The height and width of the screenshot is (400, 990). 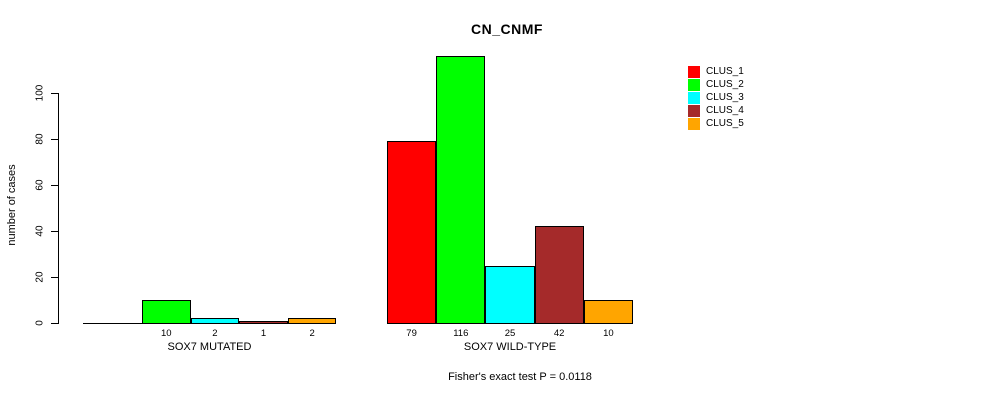 I want to click on y-tick-label: 20, so click(x=40, y=277).